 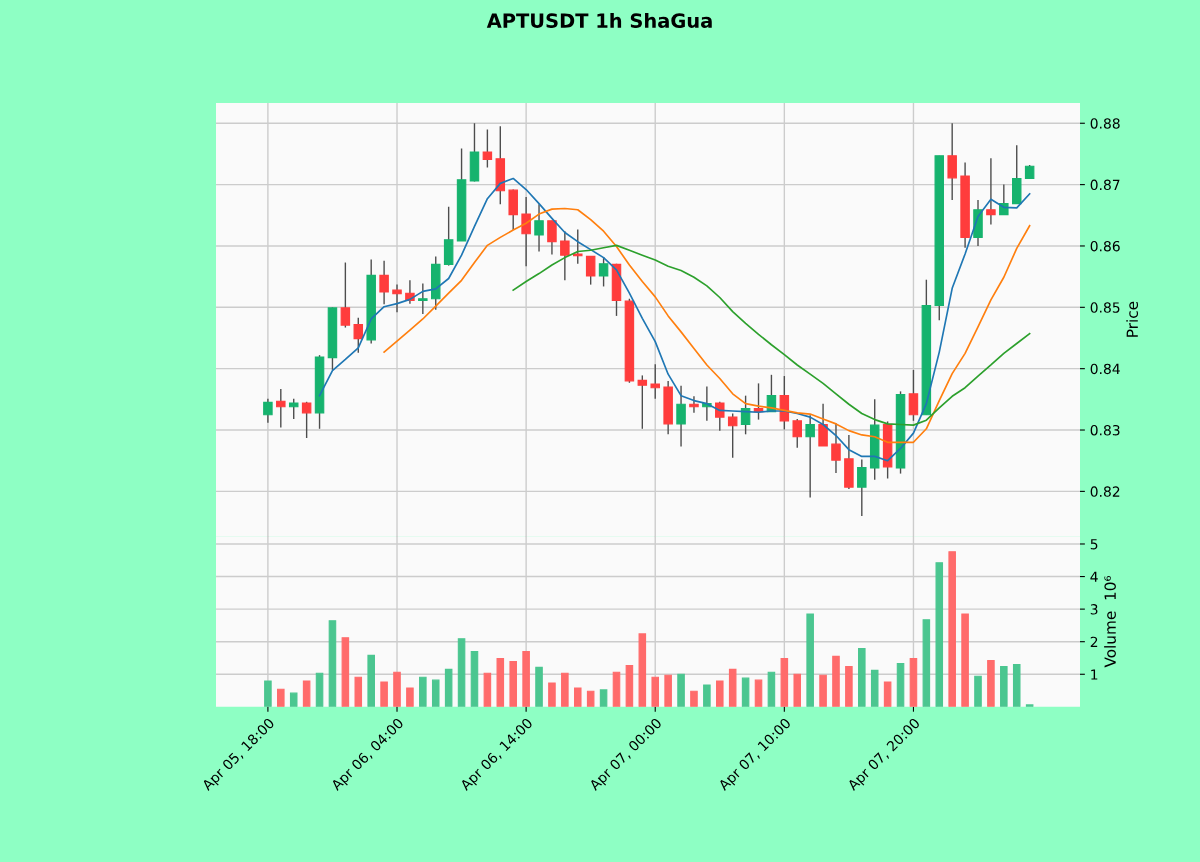 I want to click on y-tick-label: 0.86, so click(x=1105, y=246).